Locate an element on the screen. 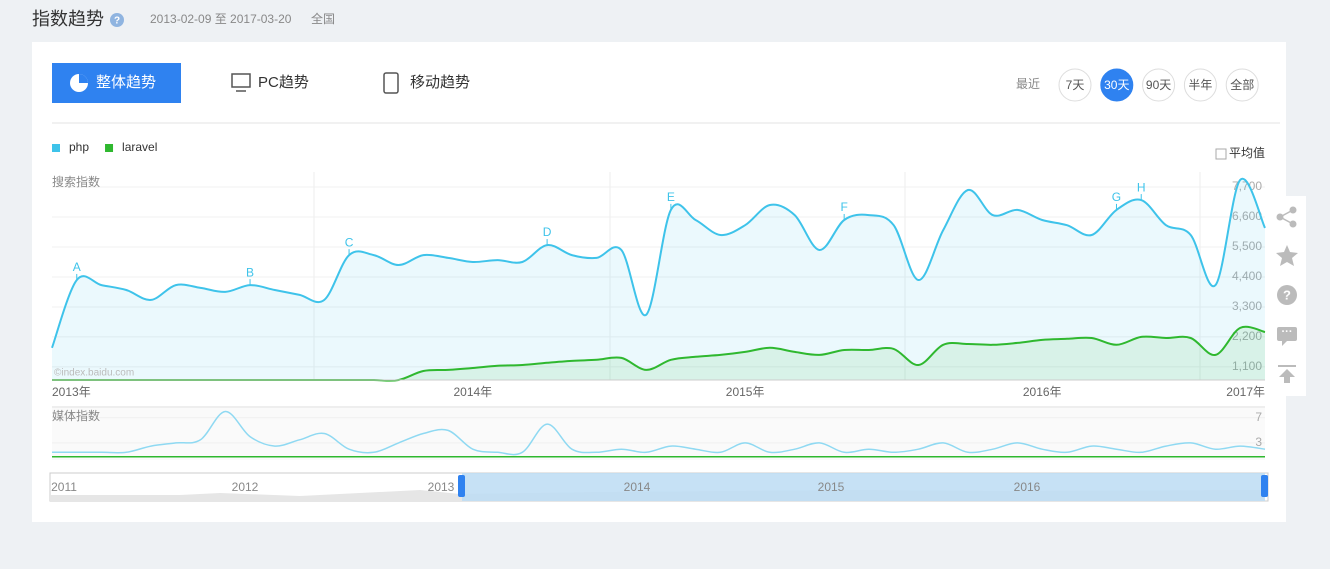 This screenshot has height=569, width=1330. star-icon is located at coordinates (1287, 255).